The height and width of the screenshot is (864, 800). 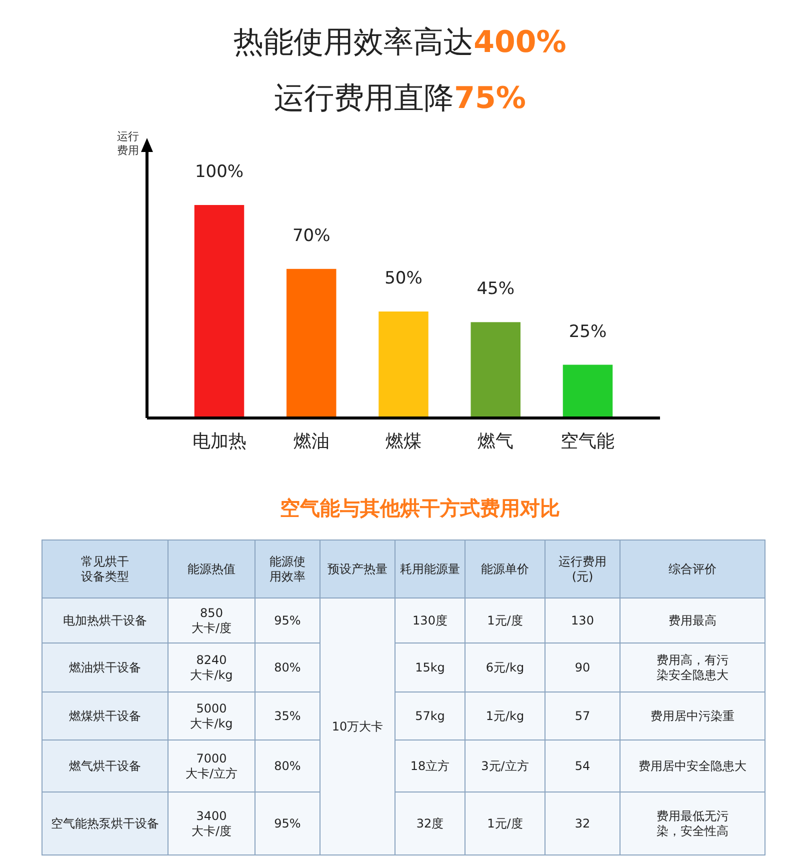 What do you see at coordinates (430, 569) in the screenshot?
I see `category-label: 耗用能源量` at bounding box center [430, 569].